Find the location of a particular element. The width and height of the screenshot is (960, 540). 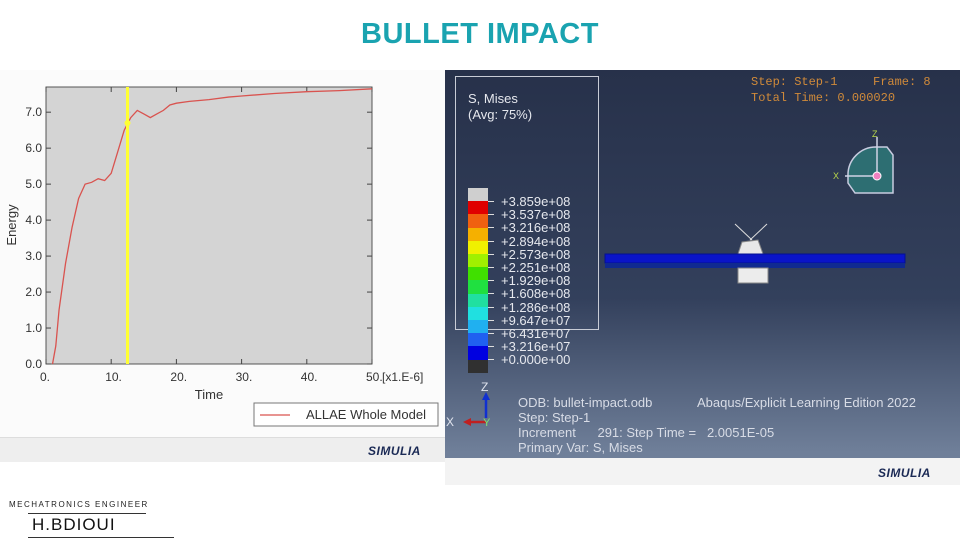

y-tick-label: 0.0 is located at coordinates (33, 364).